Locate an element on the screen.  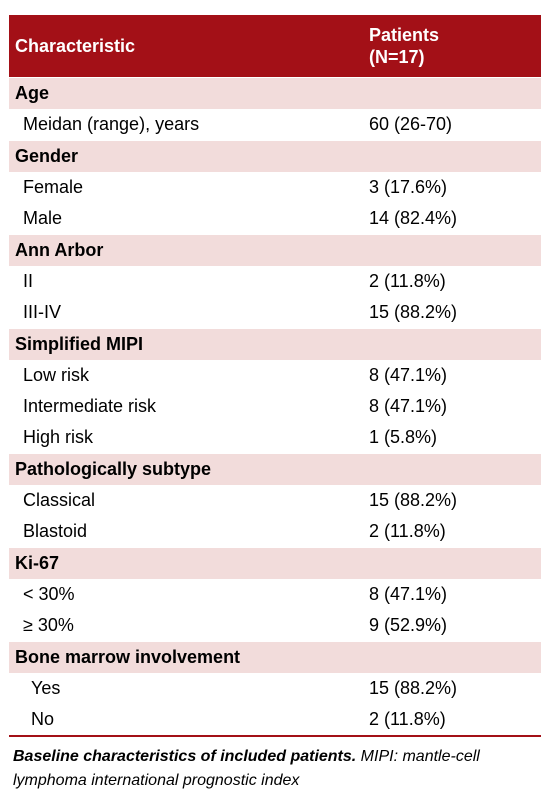
row-value: 1 (5.8%) is located at coordinates (403, 437).